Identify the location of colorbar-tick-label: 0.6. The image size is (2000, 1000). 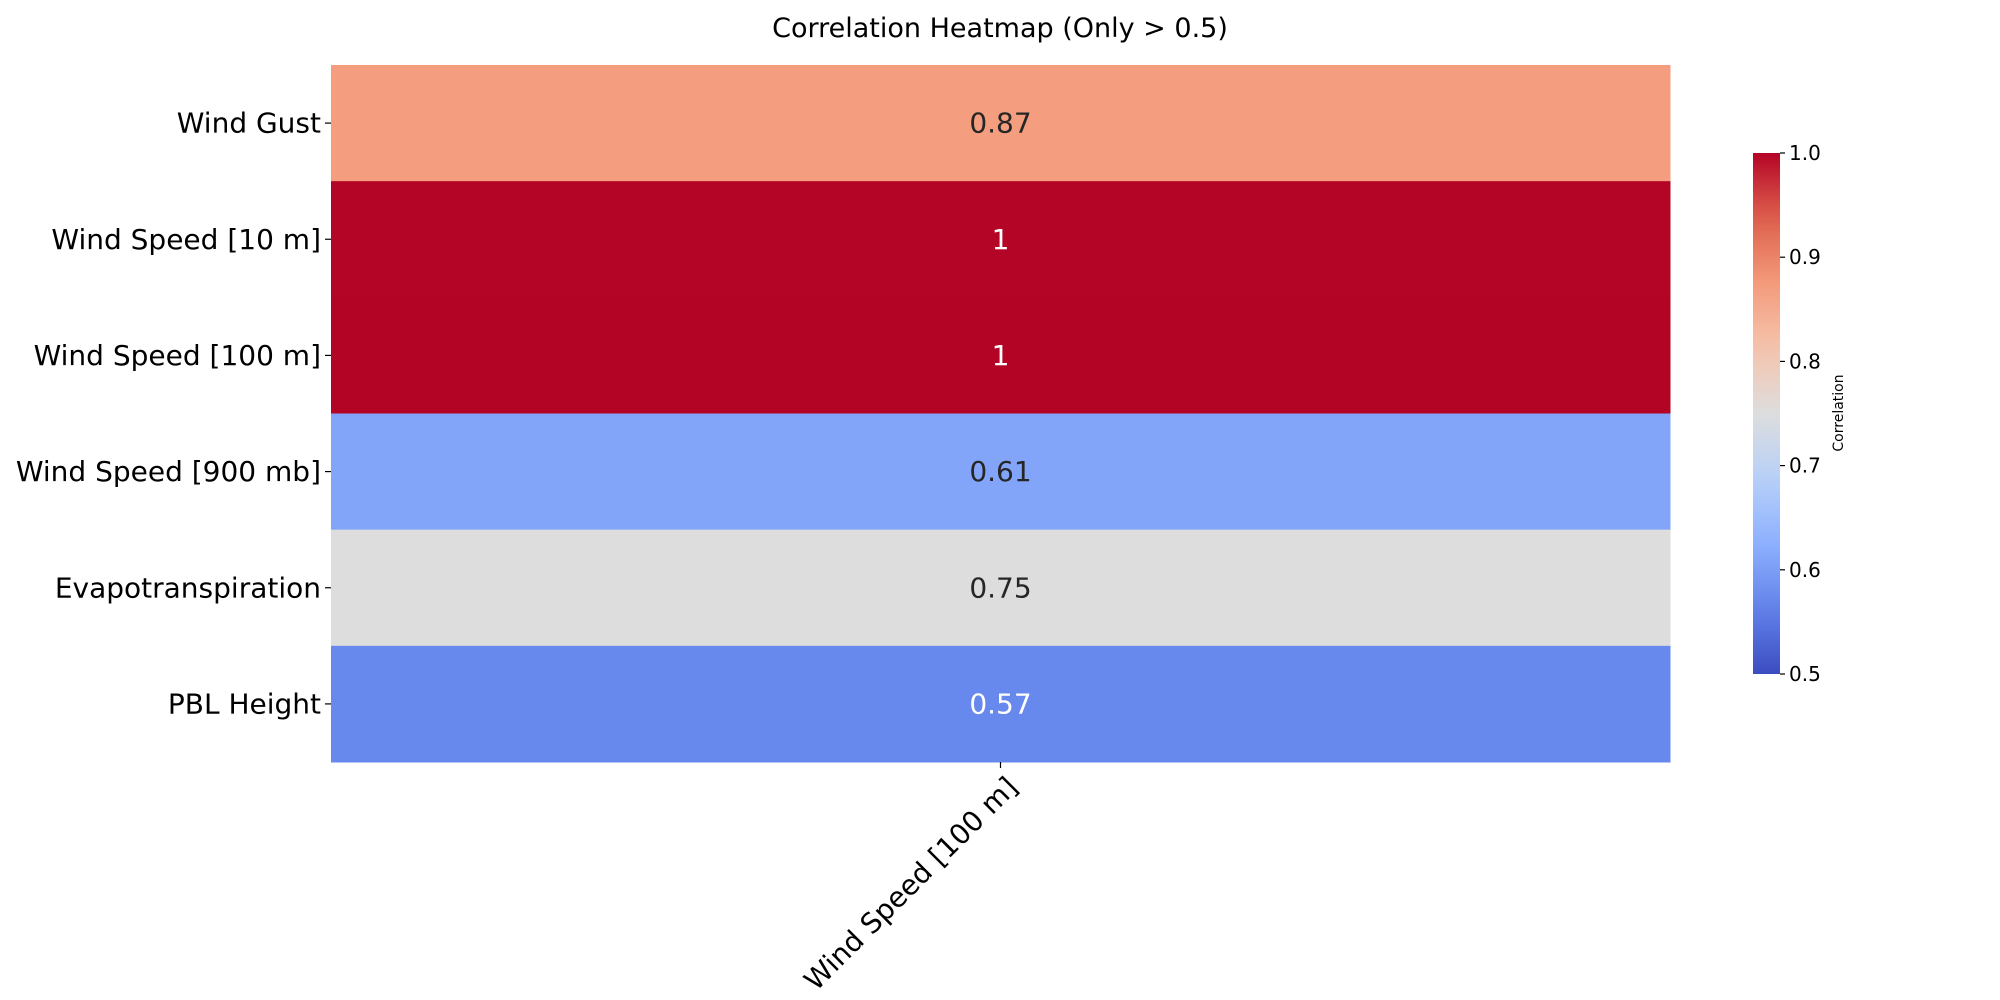
(1805, 570).